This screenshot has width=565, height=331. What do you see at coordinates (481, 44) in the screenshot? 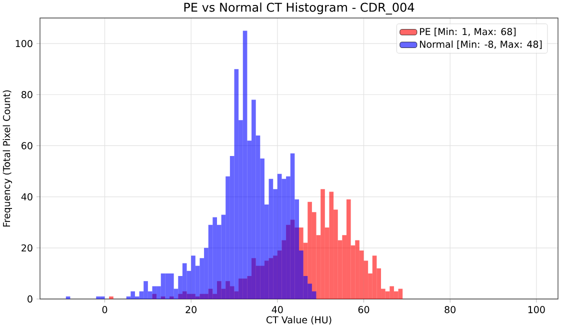
I see `legend-label: Normal [Min: -8, Max: 48]` at bounding box center [481, 44].